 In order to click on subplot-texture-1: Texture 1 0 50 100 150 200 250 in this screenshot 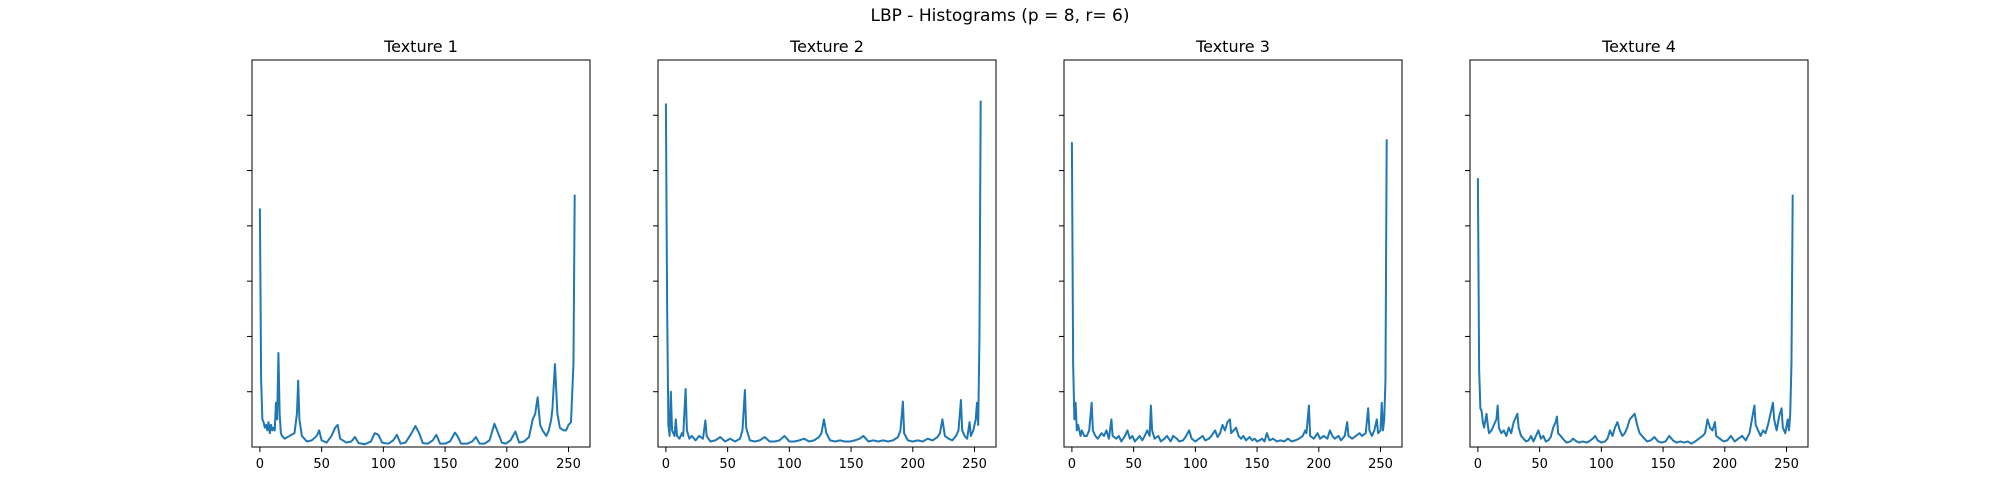, I will do `click(419, 254)`.